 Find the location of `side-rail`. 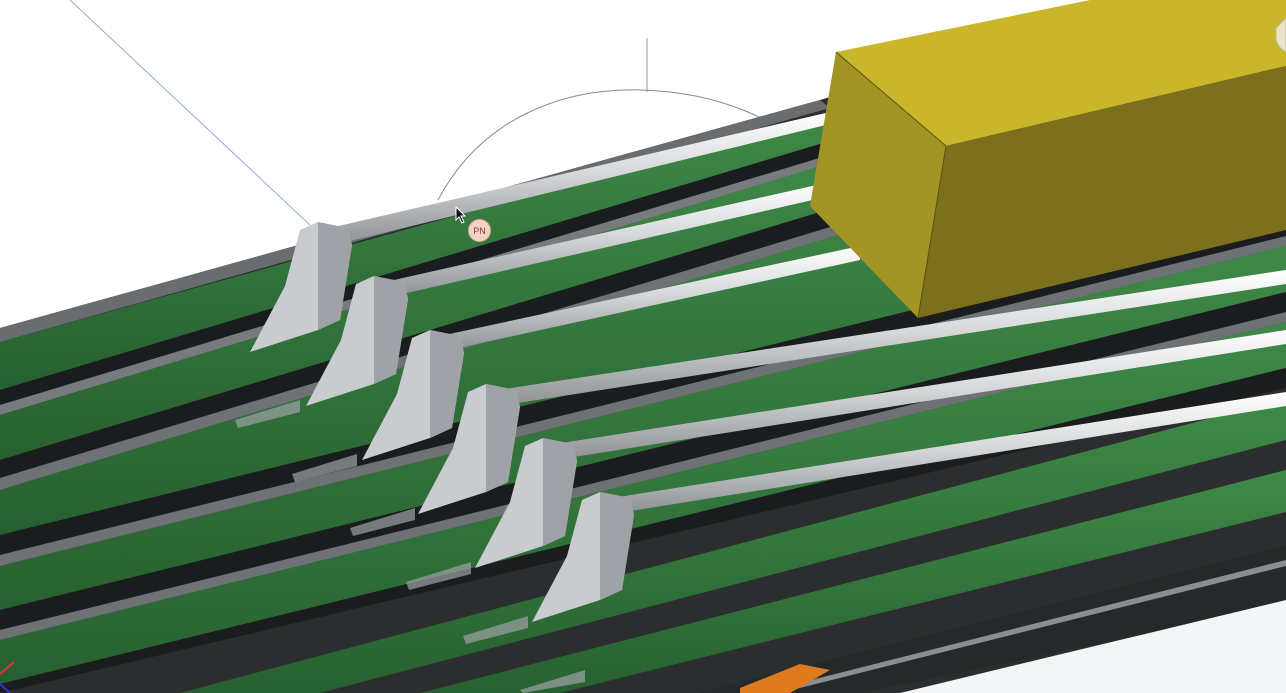

side-rail is located at coordinates (993, 619).